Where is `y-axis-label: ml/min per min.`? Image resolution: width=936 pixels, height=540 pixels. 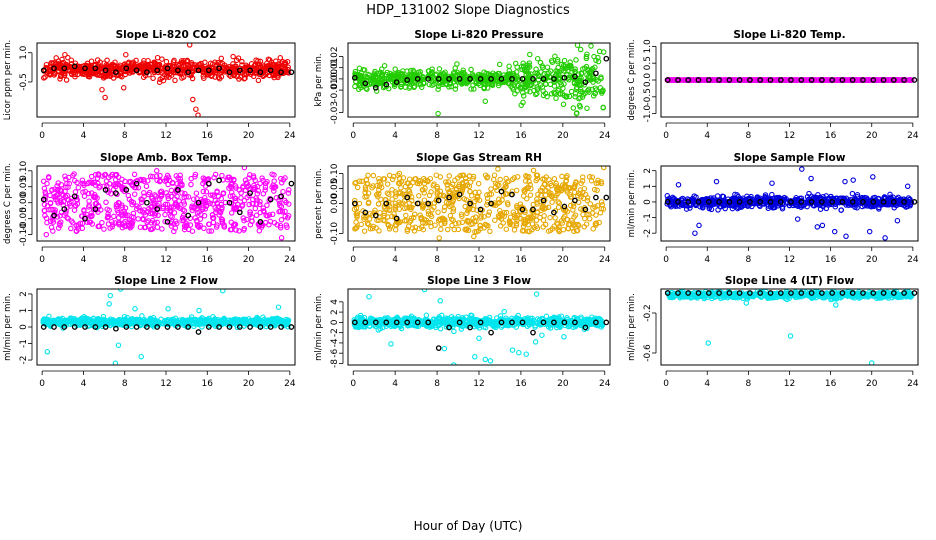 y-axis-label: ml/min per min. is located at coordinates (632, 204).